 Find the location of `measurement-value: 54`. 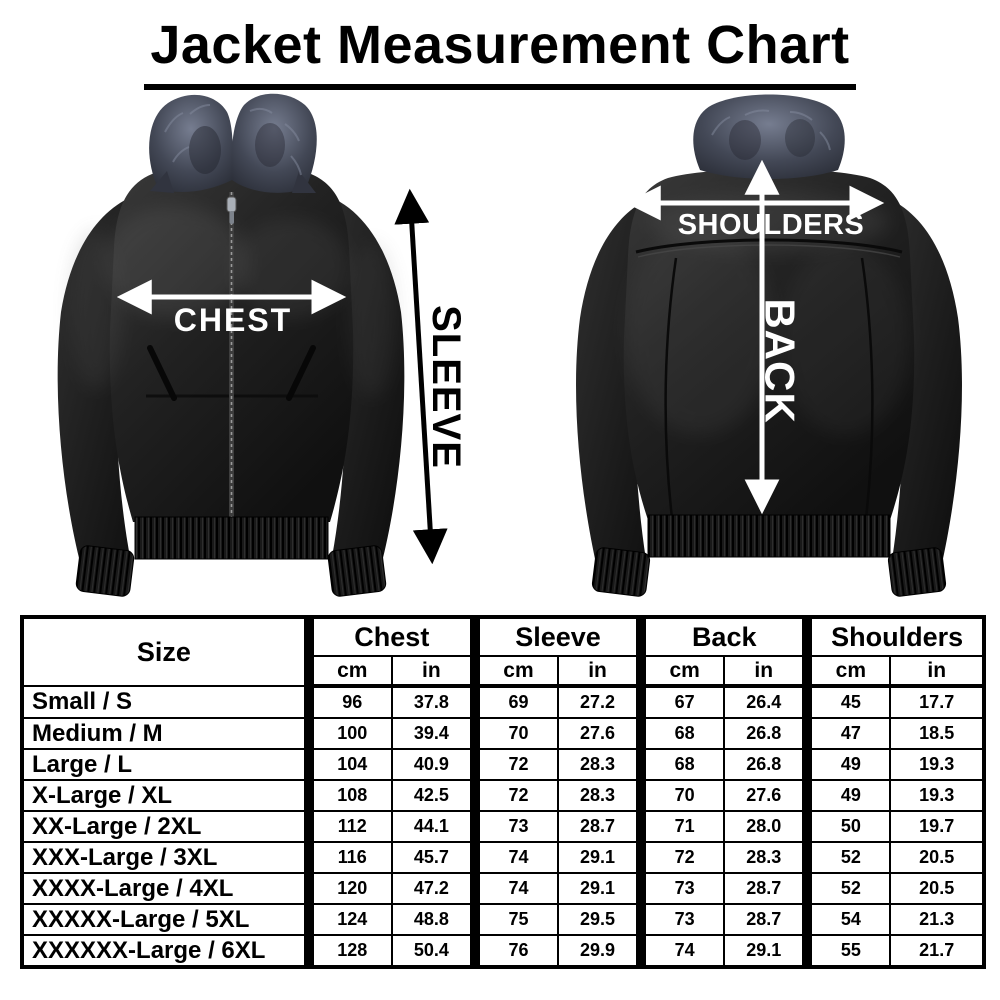

measurement-value: 54 is located at coordinates (847, 919).